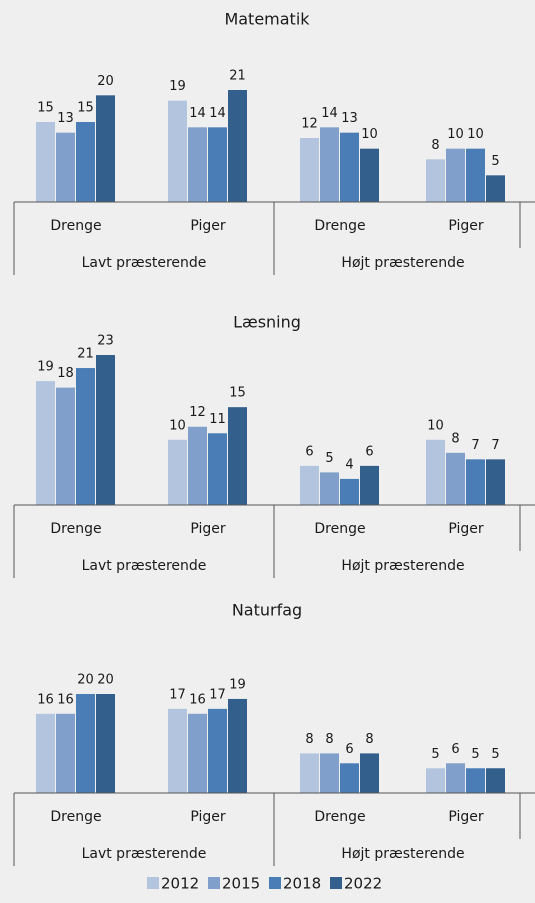  What do you see at coordinates (267, 610) in the screenshot?
I see `chart-title: Naturfag` at bounding box center [267, 610].